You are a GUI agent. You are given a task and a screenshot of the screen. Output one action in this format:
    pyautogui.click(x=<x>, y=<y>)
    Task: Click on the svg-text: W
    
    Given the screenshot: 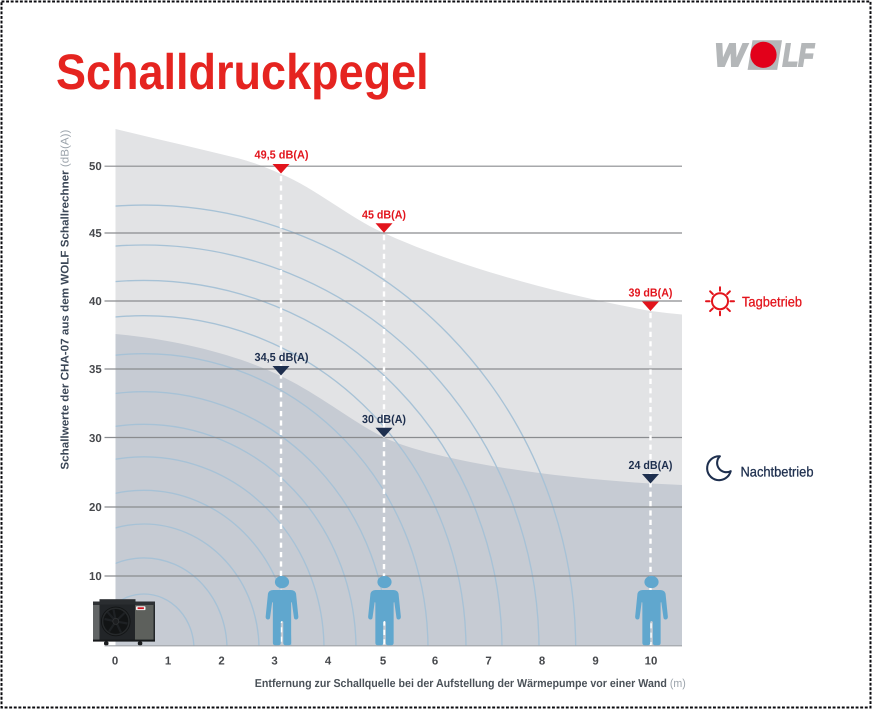 What is the action you would take?
    pyautogui.click(x=732, y=55)
    